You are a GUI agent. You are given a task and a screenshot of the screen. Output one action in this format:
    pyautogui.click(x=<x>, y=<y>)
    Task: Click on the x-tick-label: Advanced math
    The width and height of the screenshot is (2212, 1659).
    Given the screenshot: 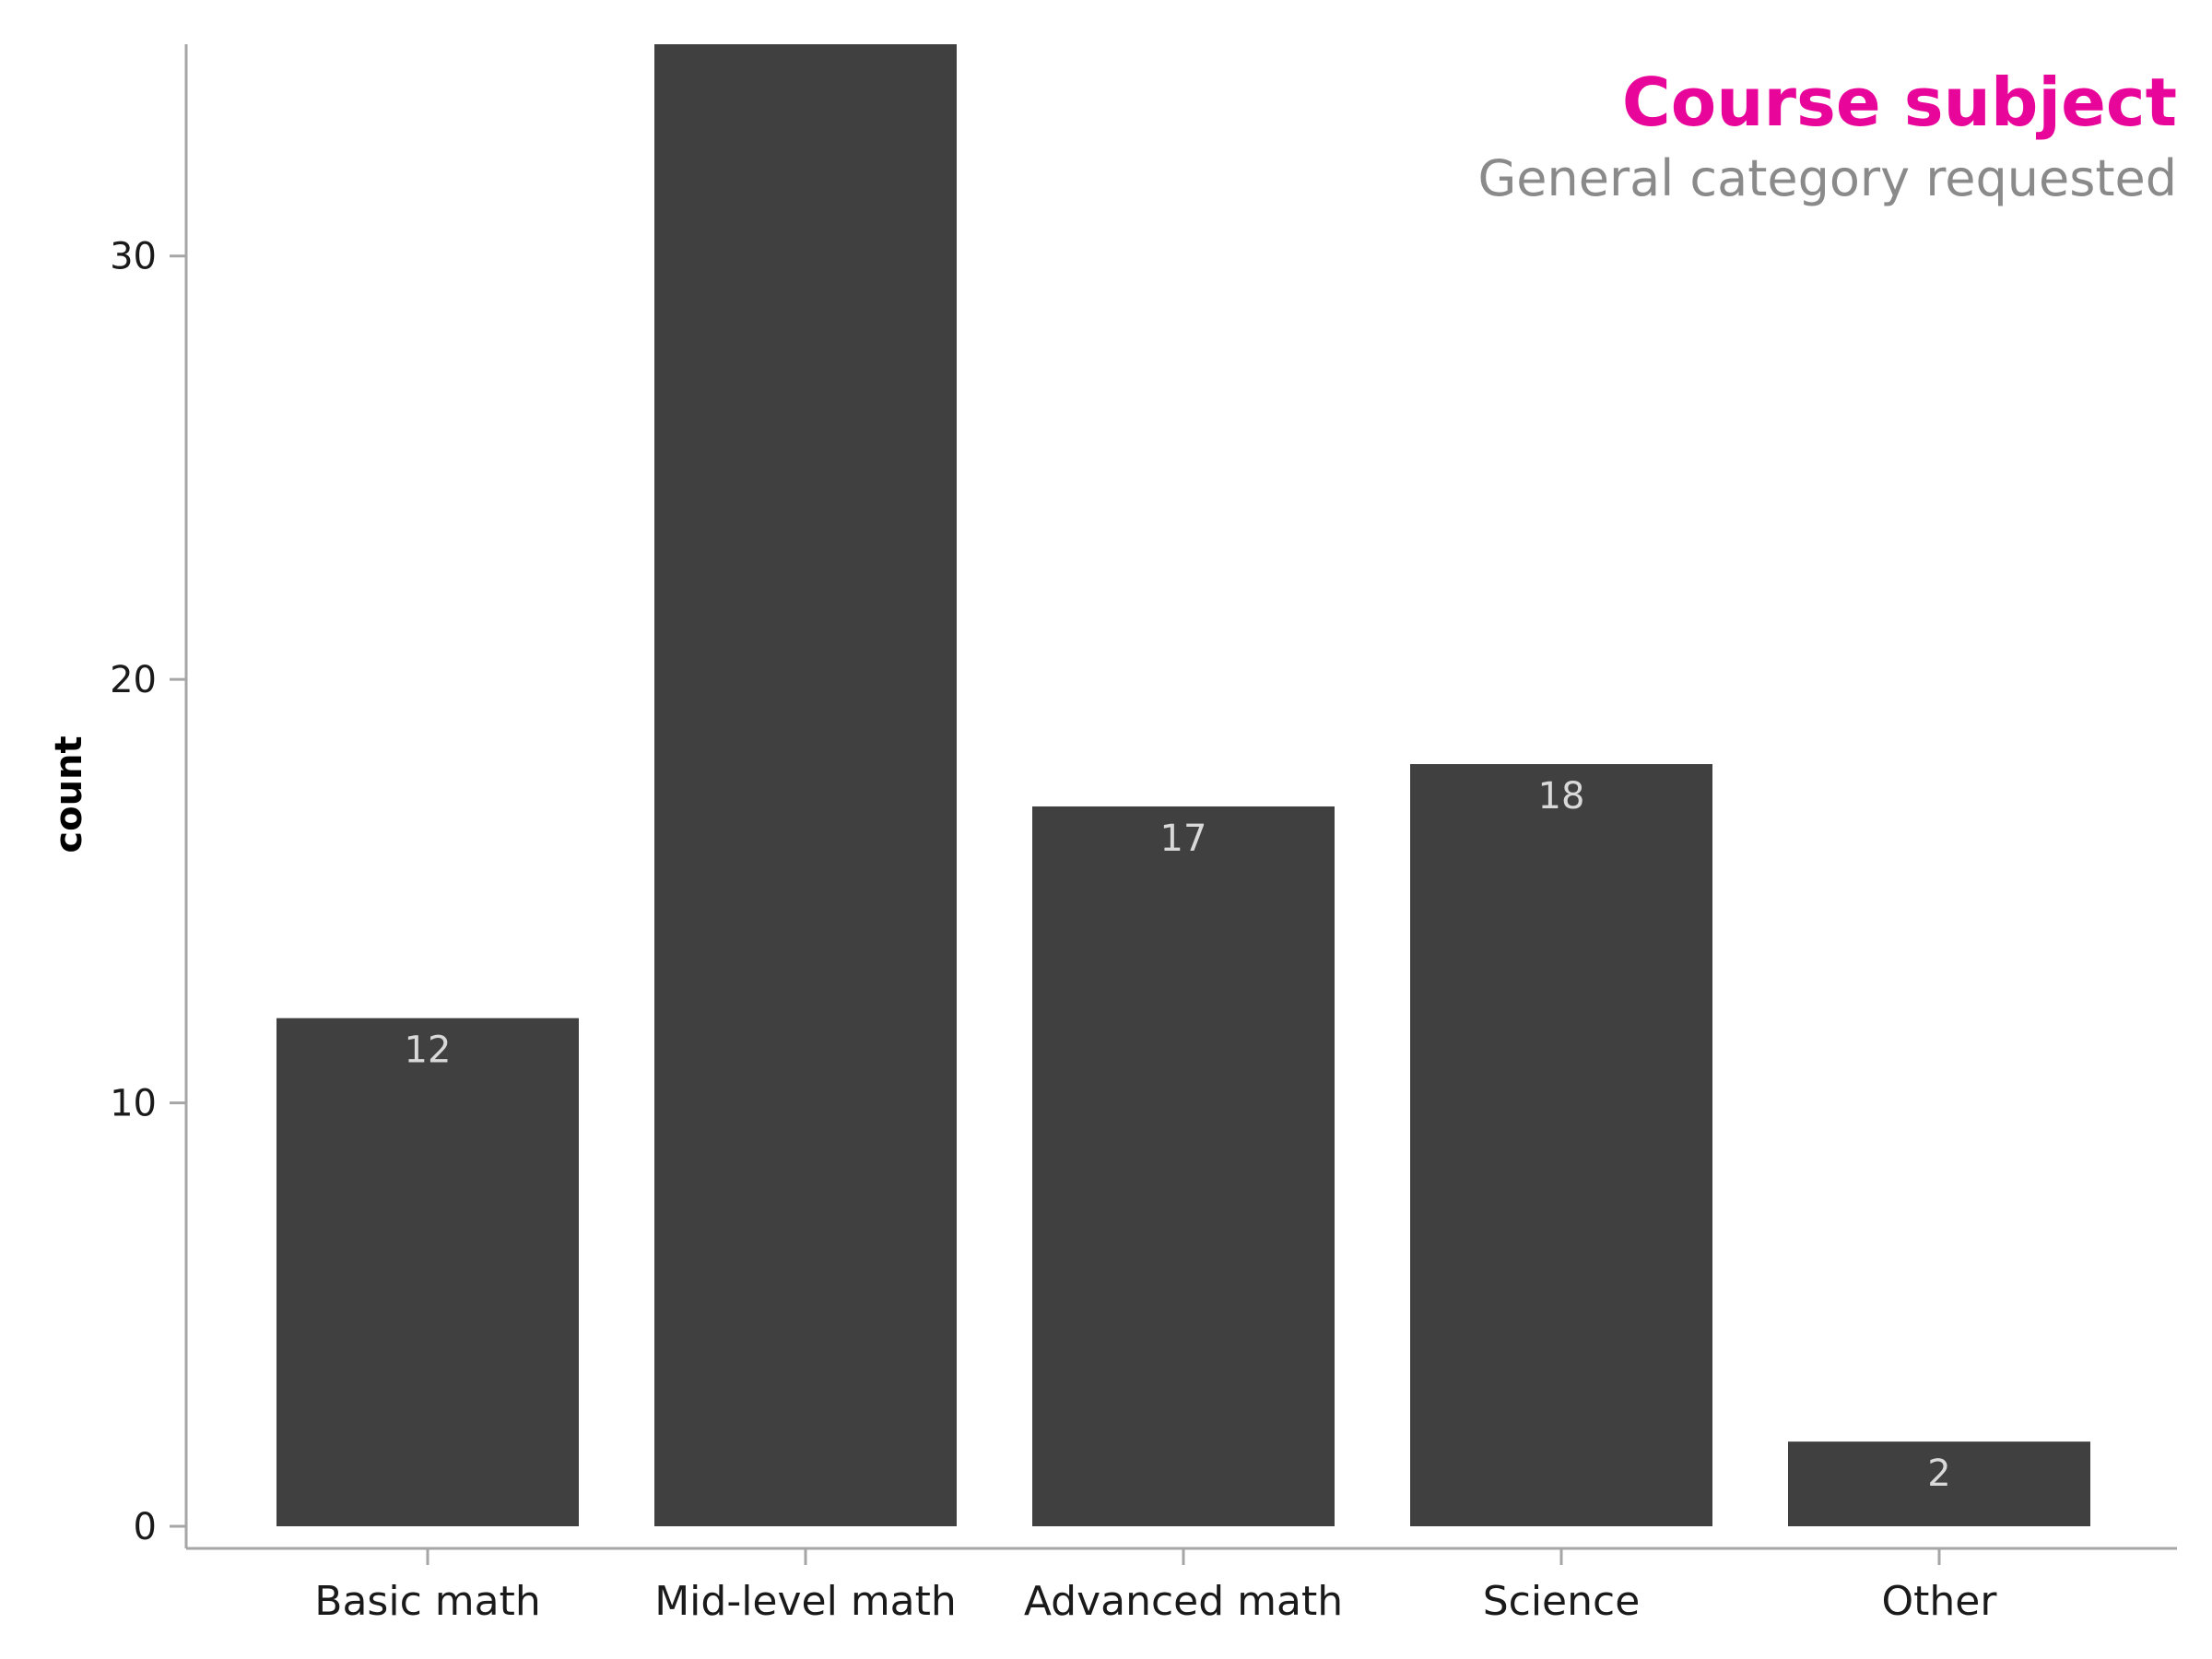 What is the action you would take?
    pyautogui.click(x=1183, y=1601)
    